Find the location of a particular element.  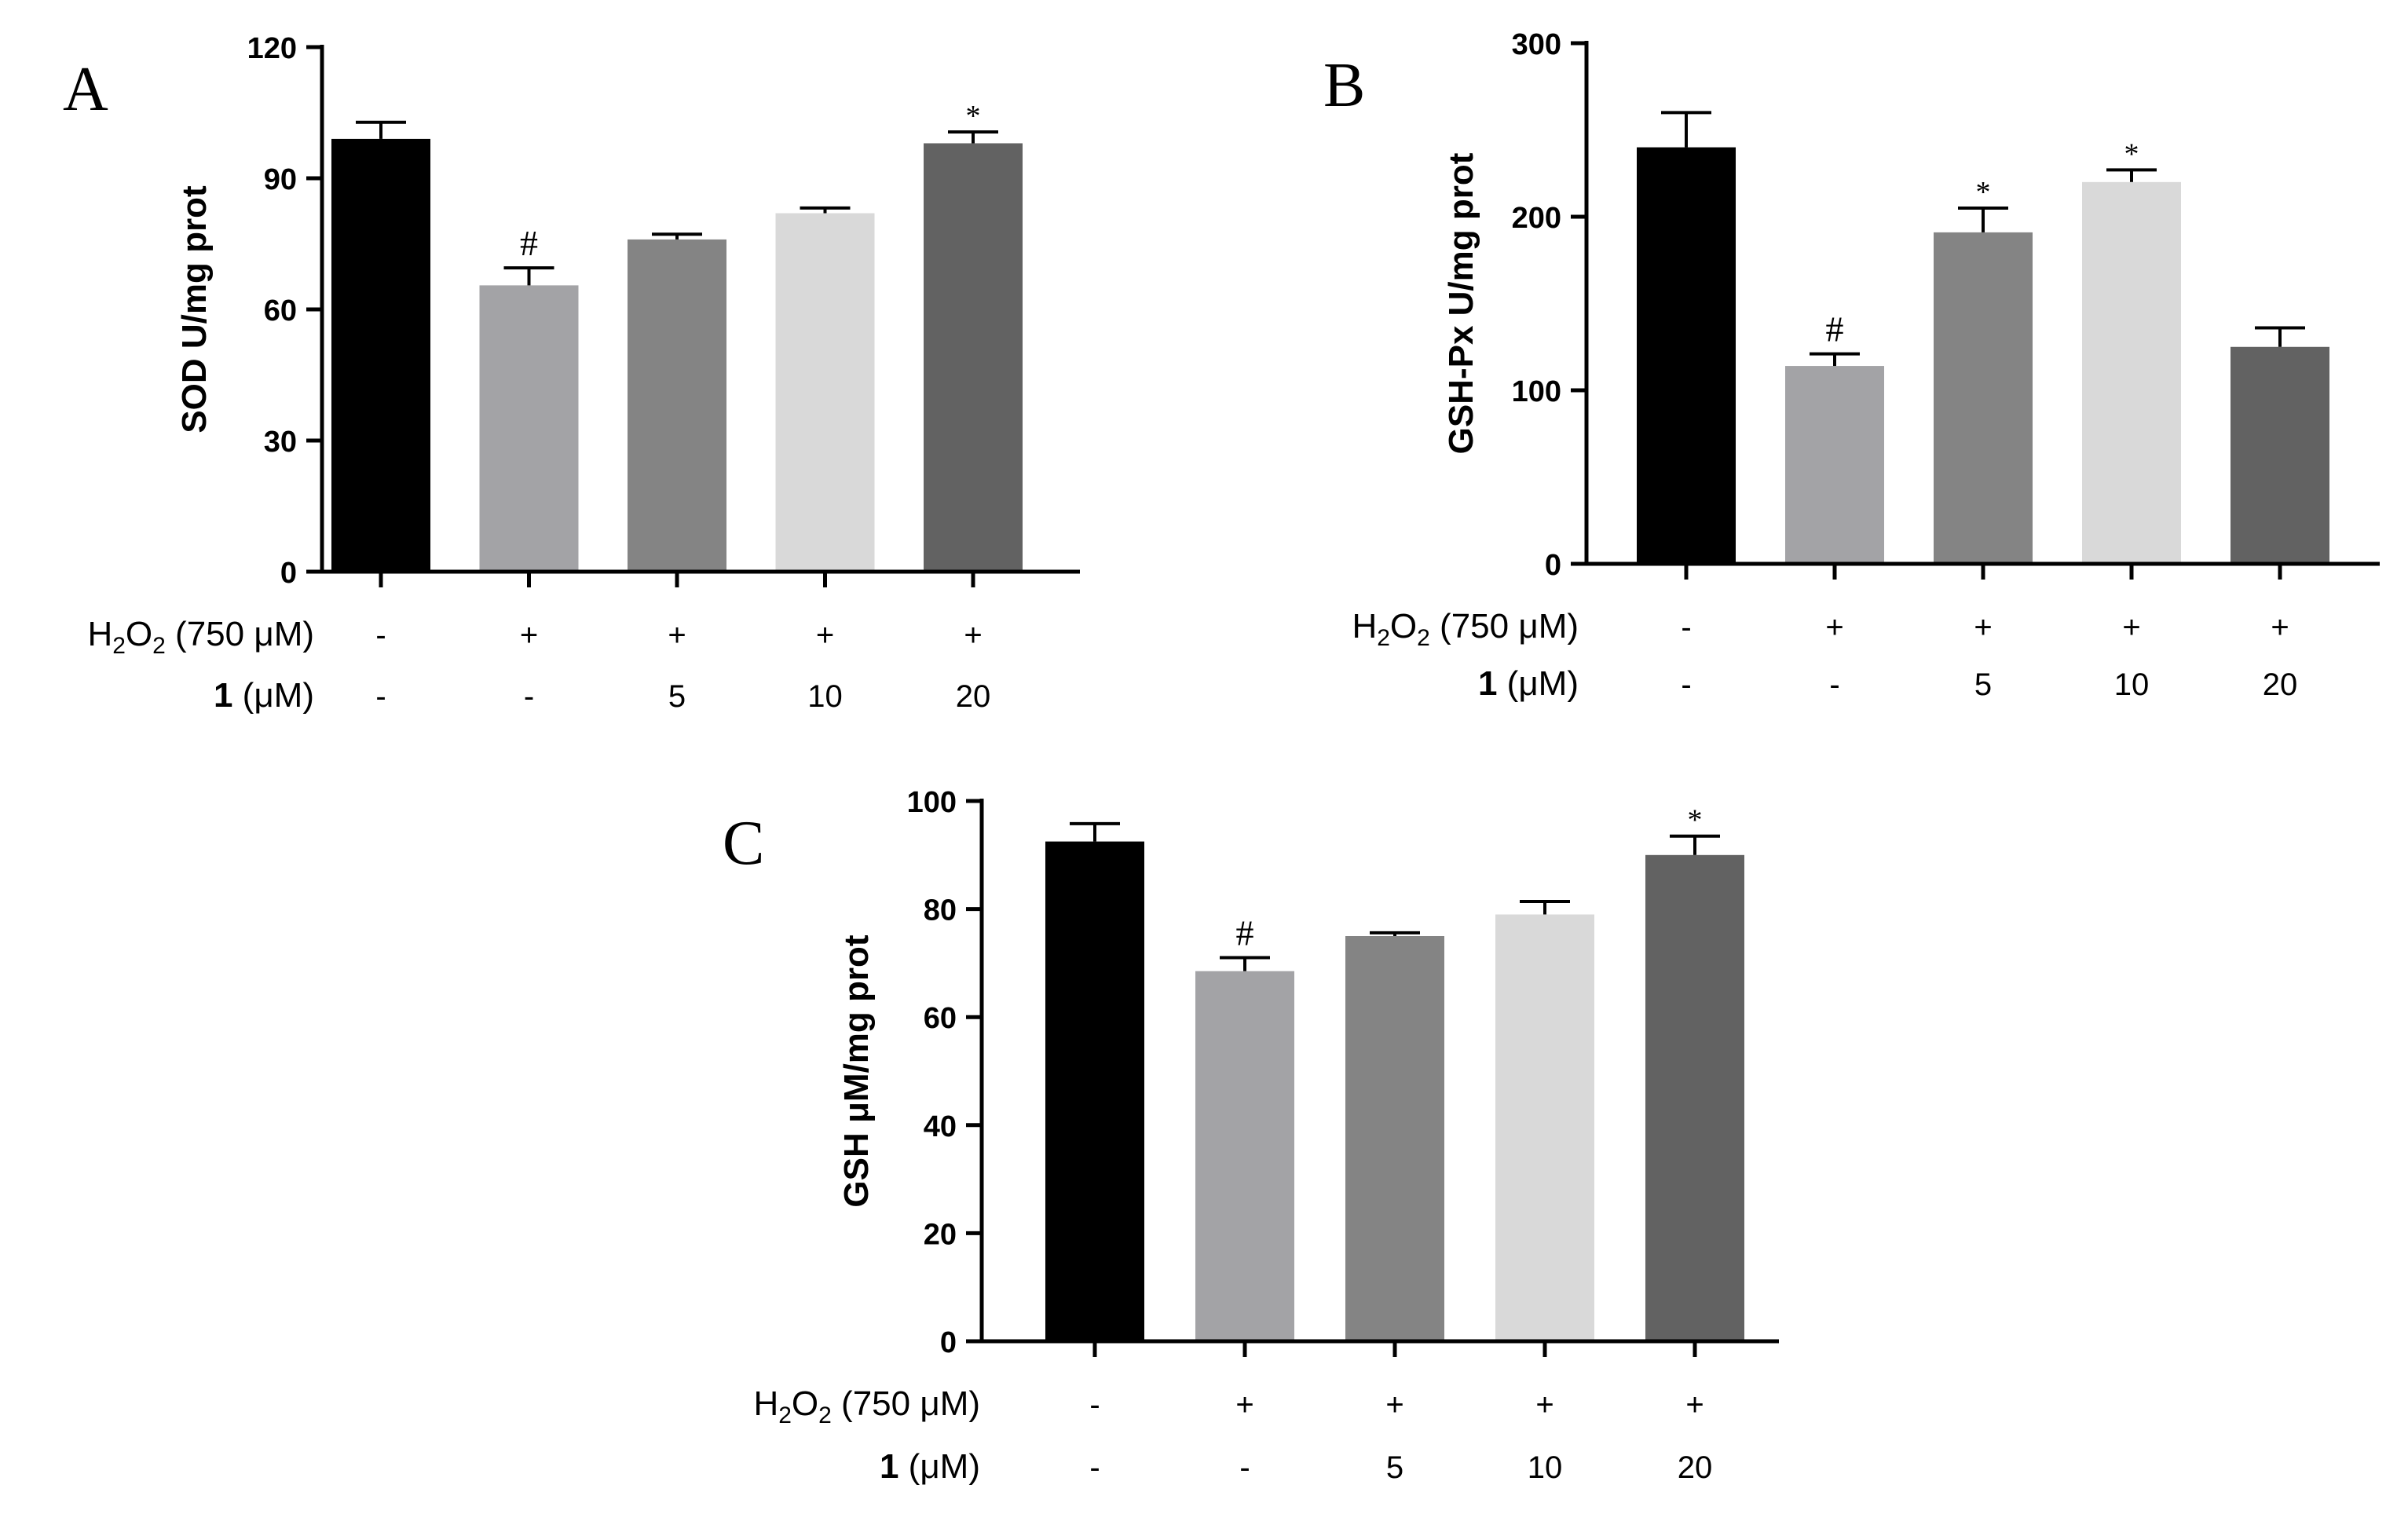

y-tick-label: 30 is located at coordinates (280, 443).